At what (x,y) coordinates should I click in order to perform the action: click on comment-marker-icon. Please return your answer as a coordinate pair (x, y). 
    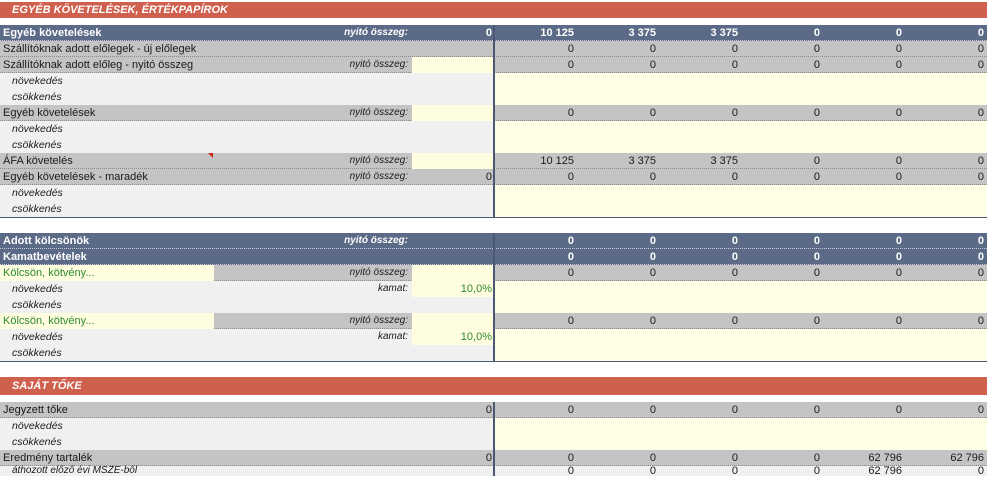
    Looking at the image, I should click on (210, 155).